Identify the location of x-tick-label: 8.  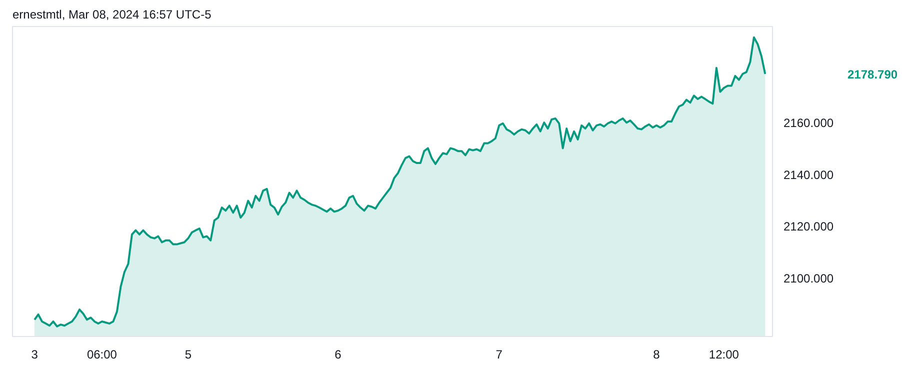
(656, 355).